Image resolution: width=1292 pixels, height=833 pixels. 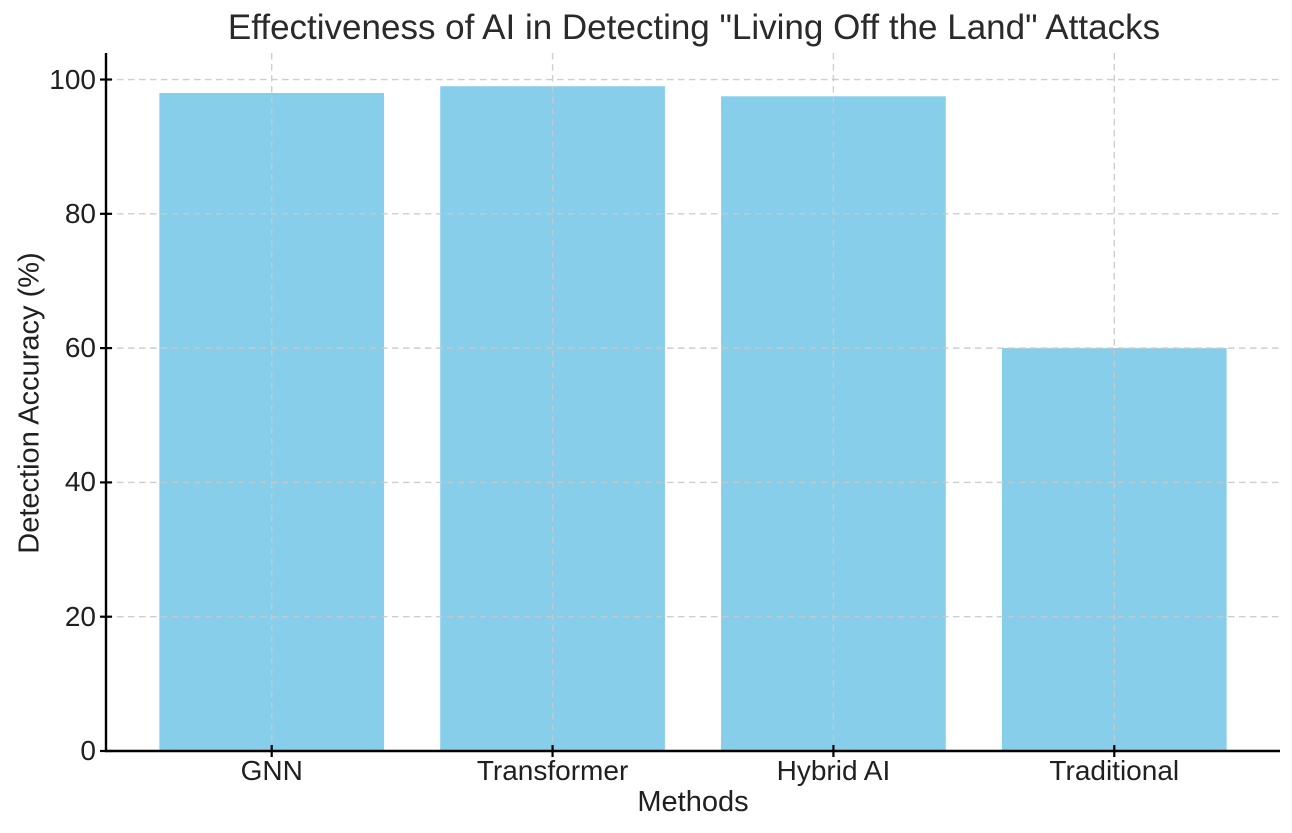 What do you see at coordinates (552, 770) in the screenshot?
I see `x-tick-label: Transformer` at bounding box center [552, 770].